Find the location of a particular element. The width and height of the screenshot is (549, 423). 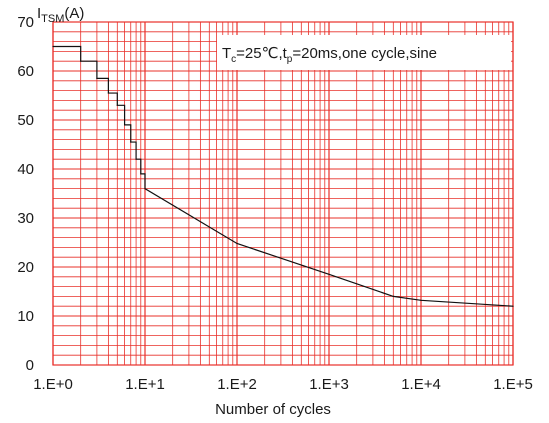

y-axis-label-unit: (A) is located at coordinates (74, 13).